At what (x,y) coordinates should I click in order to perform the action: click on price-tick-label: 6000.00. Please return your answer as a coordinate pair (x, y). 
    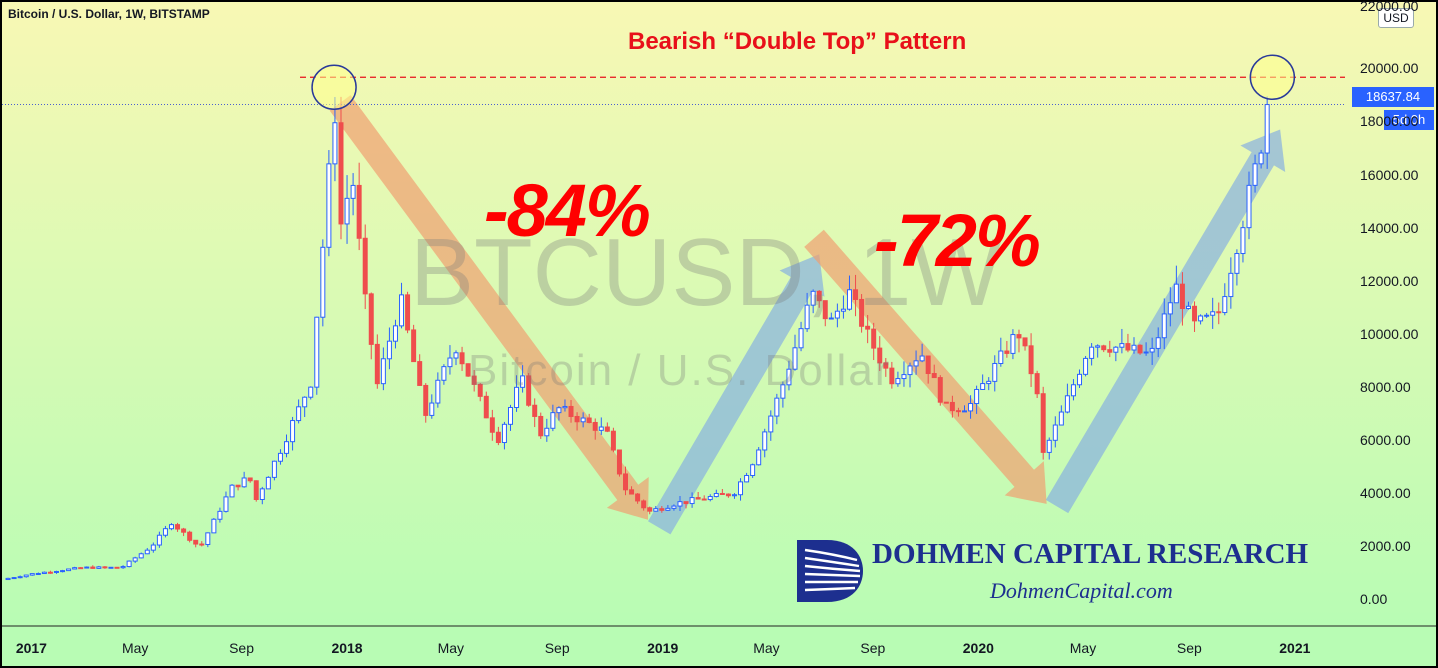
    Looking at the image, I should click on (1385, 440).